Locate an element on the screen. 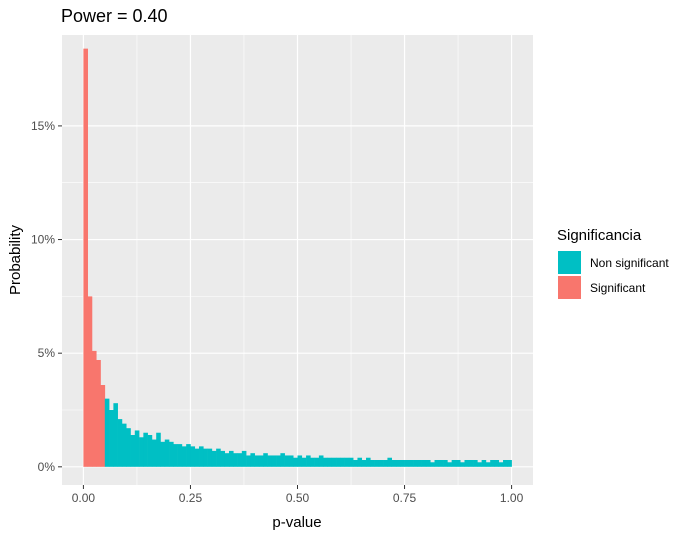 The width and height of the screenshot is (690, 539). x-tick-label: 0.50 is located at coordinates (298, 498).